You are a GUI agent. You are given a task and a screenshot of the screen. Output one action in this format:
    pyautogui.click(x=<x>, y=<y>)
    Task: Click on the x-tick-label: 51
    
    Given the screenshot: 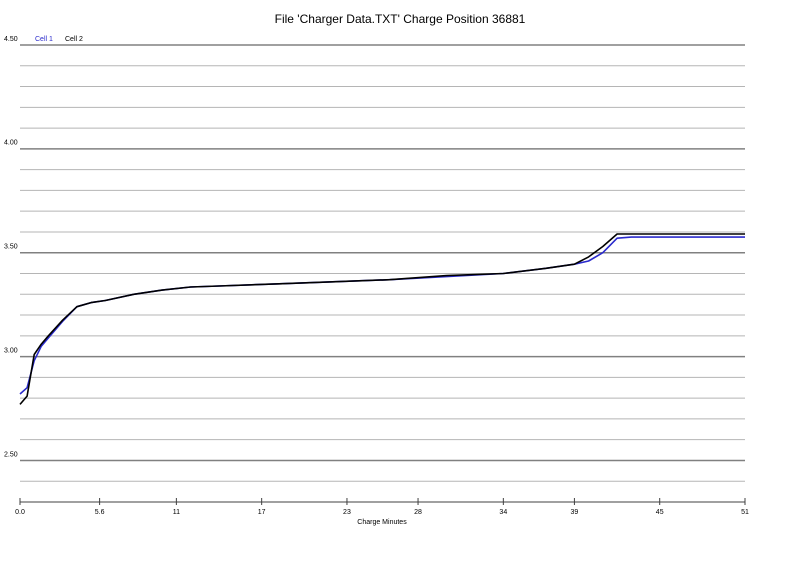 What is the action you would take?
    pyautogui.click(x=745, y=512)
    